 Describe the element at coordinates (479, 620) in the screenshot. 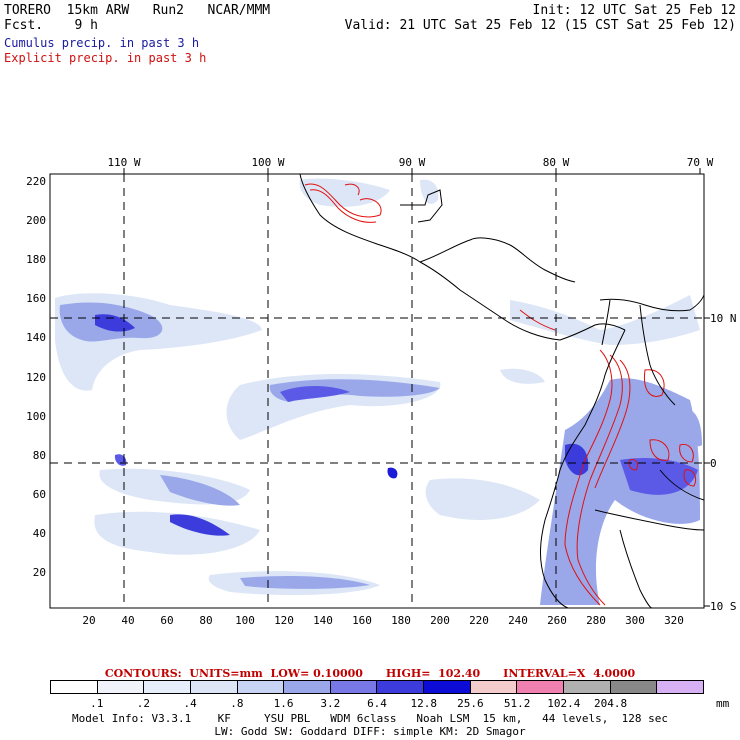

I see `x-tick-label: 220` at that location.